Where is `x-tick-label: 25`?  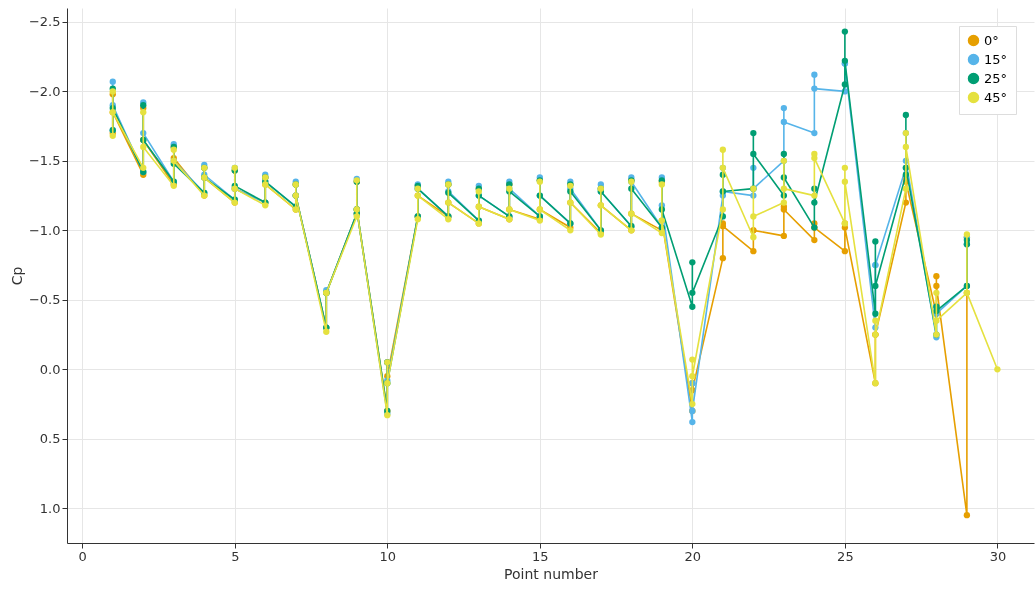
x-tick-label: 25 is located at coordinates (845, 556).